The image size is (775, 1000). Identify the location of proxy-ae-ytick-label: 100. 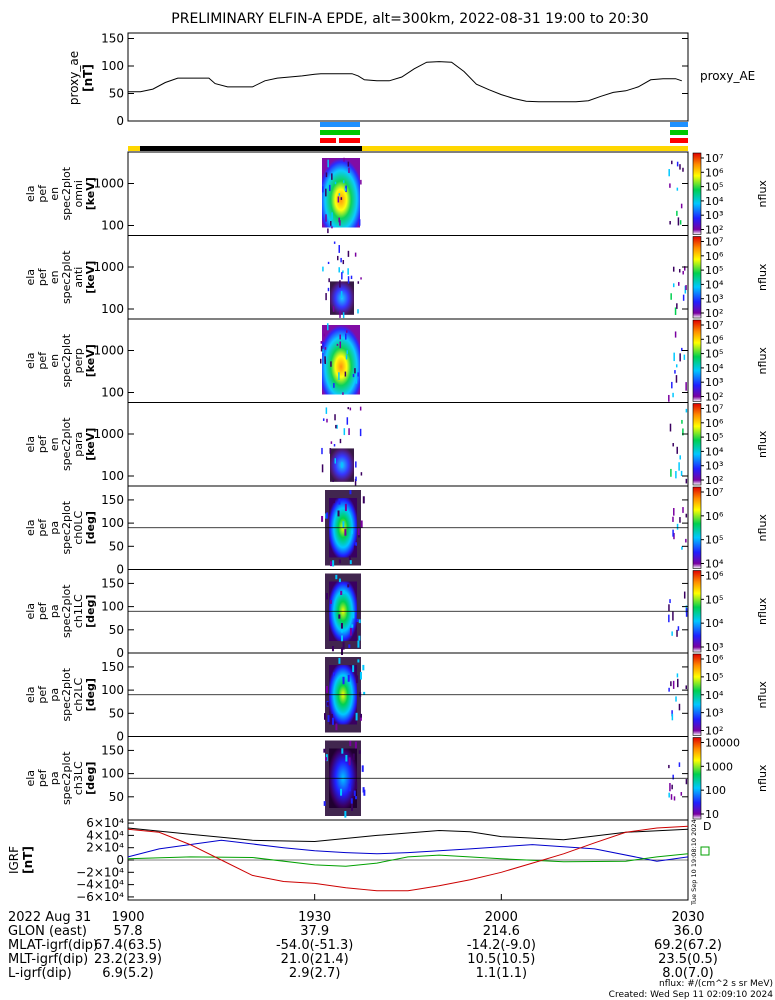
(112, 66).